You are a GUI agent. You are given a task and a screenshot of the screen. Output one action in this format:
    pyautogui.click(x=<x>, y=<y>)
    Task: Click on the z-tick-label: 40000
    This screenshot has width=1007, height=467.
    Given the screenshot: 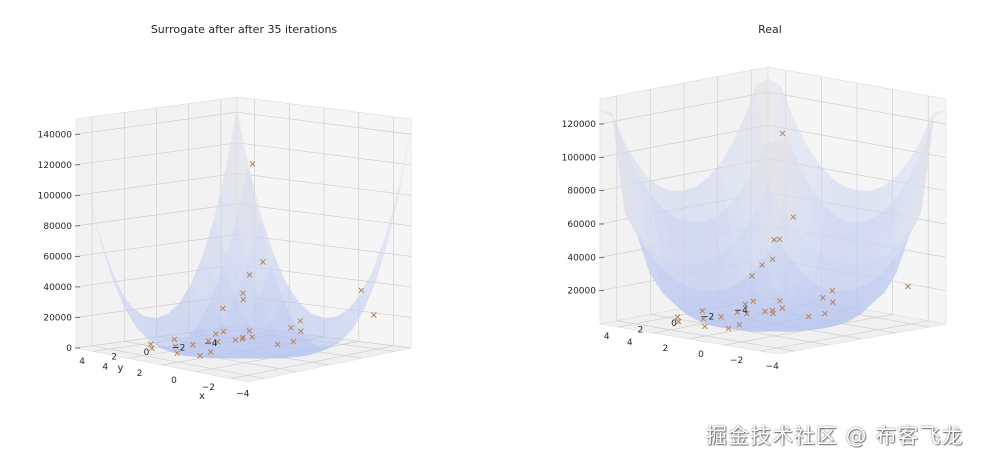 What is the action you would take?
    pyautogui.click(x=581, y=258)
    